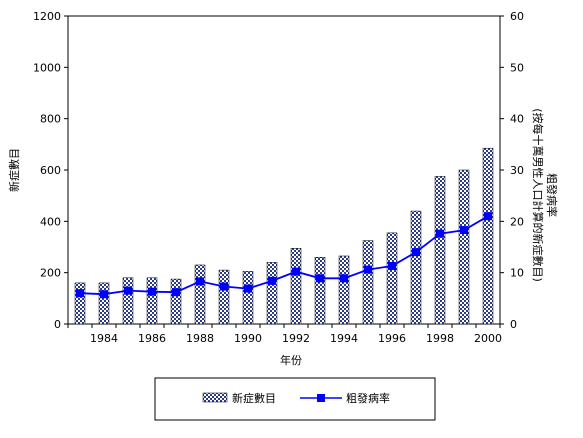 This screenshot has width=583, height=438. Describe the element at coordinates (321, 398) in the screenshot. I see `legend-line-marker` at that location.